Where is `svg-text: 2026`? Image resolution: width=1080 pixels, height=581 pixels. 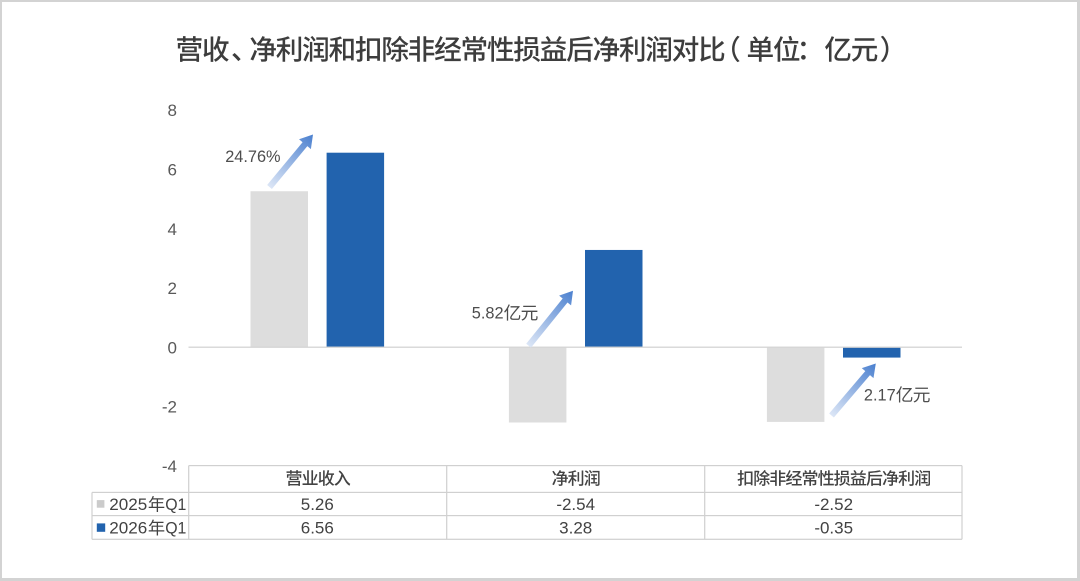
svg-text: 2026 is located at coordinates (128, 529).